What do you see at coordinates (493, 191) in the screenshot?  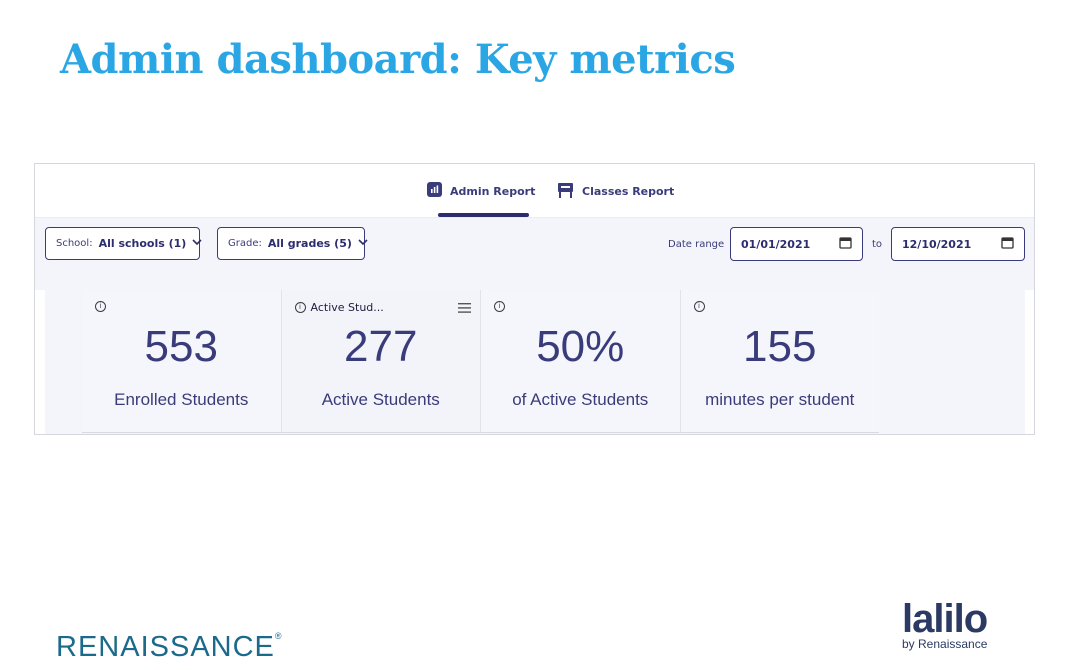 I see `tab-admin-report-label: Admin Report` at bounding box center [493, 191].